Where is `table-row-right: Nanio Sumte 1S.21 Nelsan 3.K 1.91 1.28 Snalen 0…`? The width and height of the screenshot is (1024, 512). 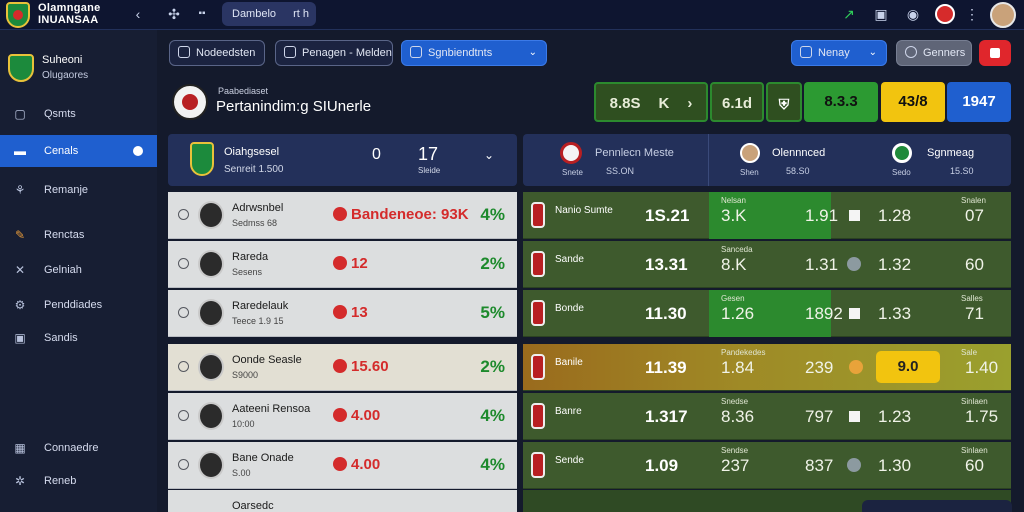
table-row-right: Nanio Sumte 1S.21 Nelsan 3.K 1.91 1.28 Snalen 0… is located at coordinates (767, 215).